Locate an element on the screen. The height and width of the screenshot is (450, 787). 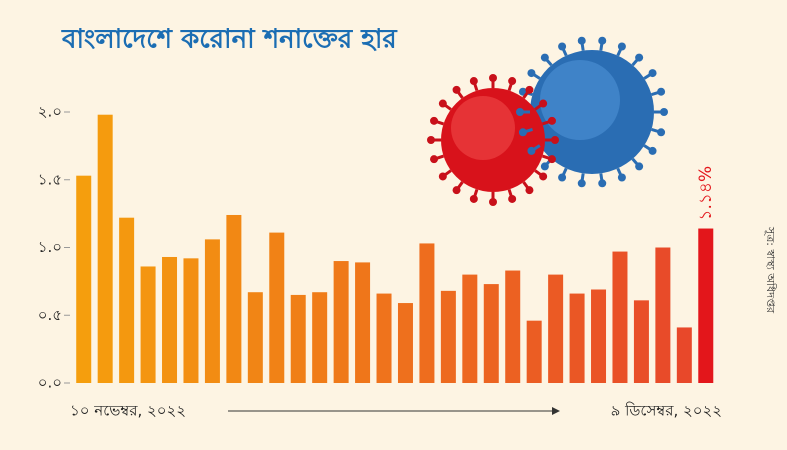
date-arrow-head is located at coordinates (556, 411).